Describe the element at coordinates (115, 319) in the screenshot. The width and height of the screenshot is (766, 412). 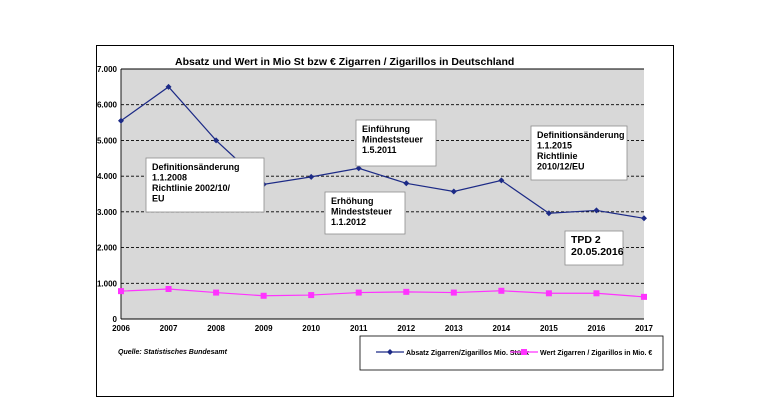
I see `y-tick-label: 0` at that location.